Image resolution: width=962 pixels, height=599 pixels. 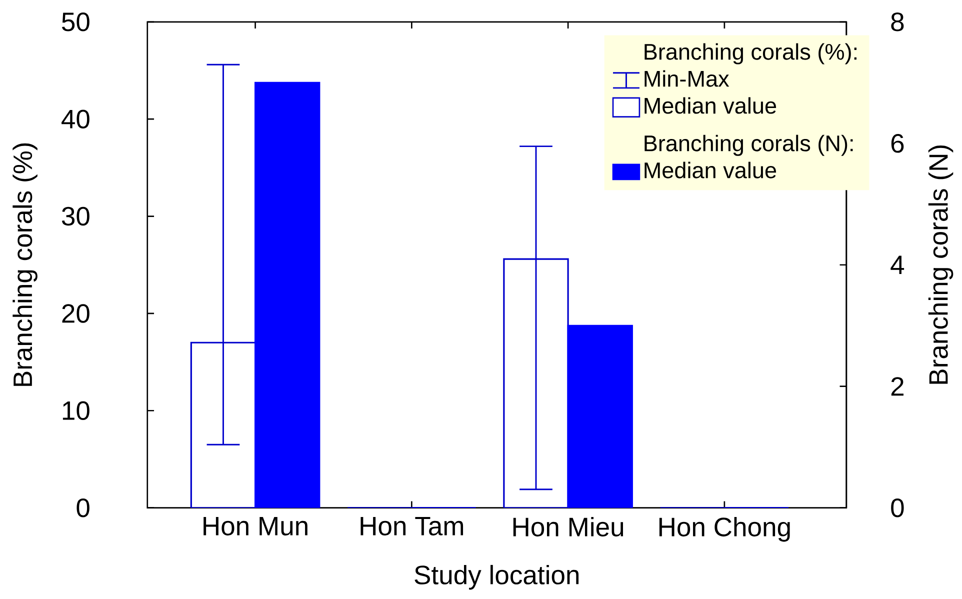 What do you see at coordinates (256, 526) in the screenshot?
I see `x-tick-label: Hon Mun` at bounding box center [256, 526].